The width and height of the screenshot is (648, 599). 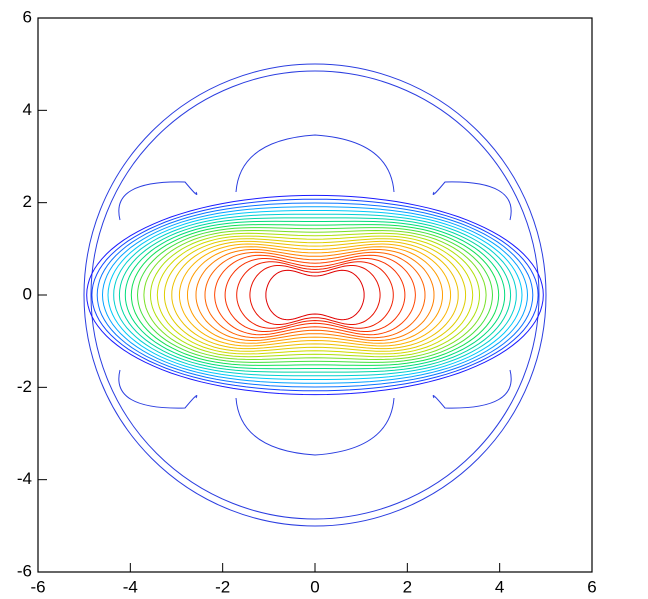 I want to click on x-tick-label: 2, so click(x=407, y=586).